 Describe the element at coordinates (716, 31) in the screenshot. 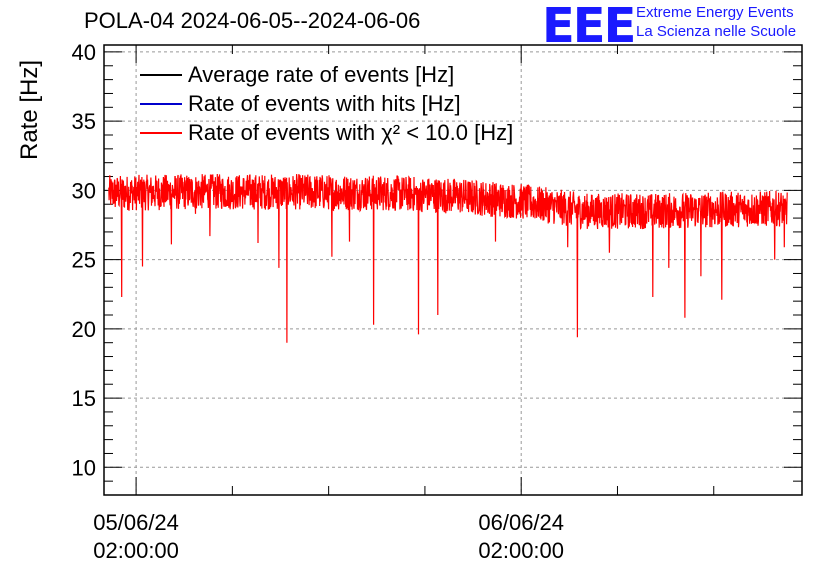

I see `logo-caption-line2: La Scienza nelle Scuole` at that location.